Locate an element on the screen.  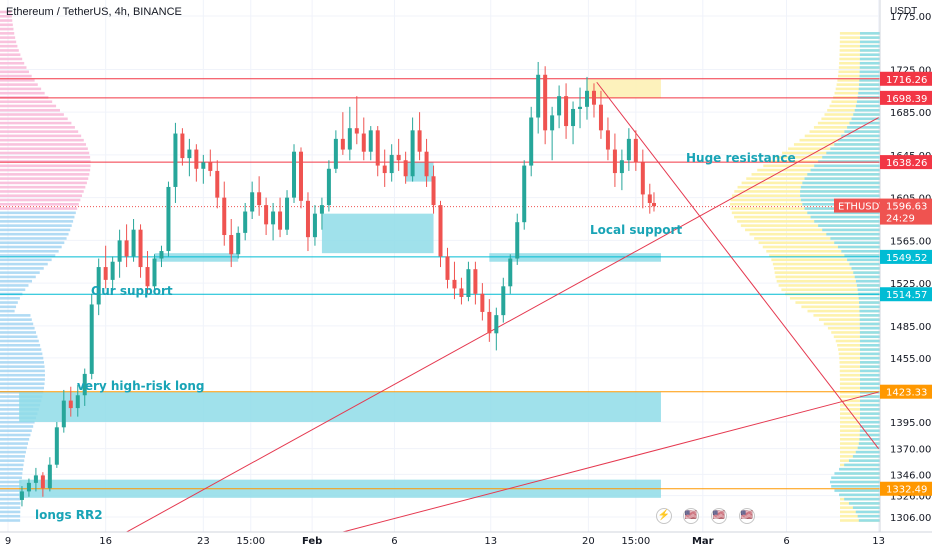
x-tick-label: 16 is located at coordinates (105, 541).